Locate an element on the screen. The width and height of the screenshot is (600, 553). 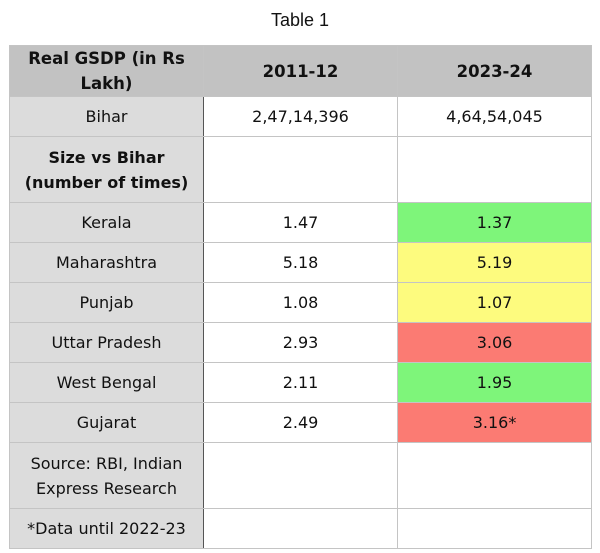
table-row: *Data until 2022-23 is located at coordinates (300, 528).